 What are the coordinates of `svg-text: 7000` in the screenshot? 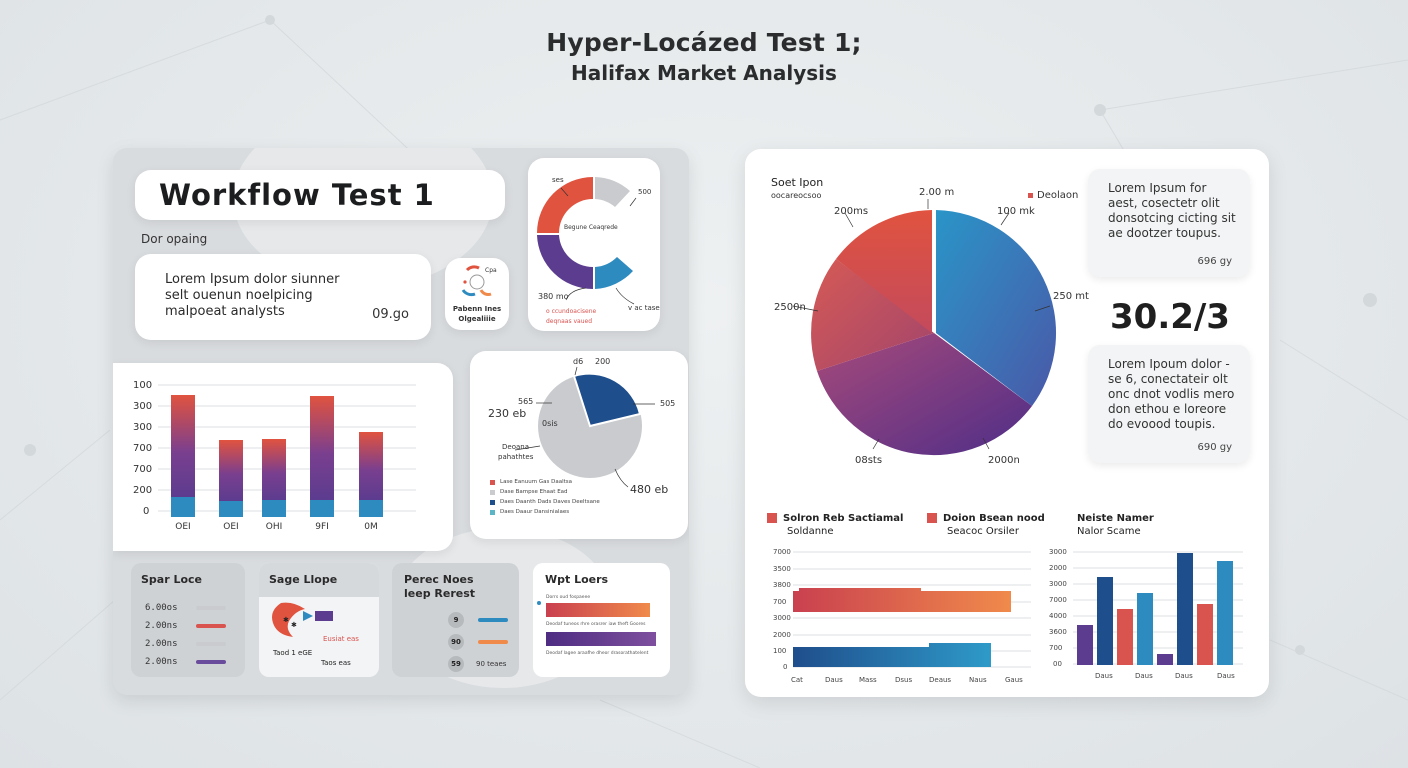 It's located at (1058, 600).